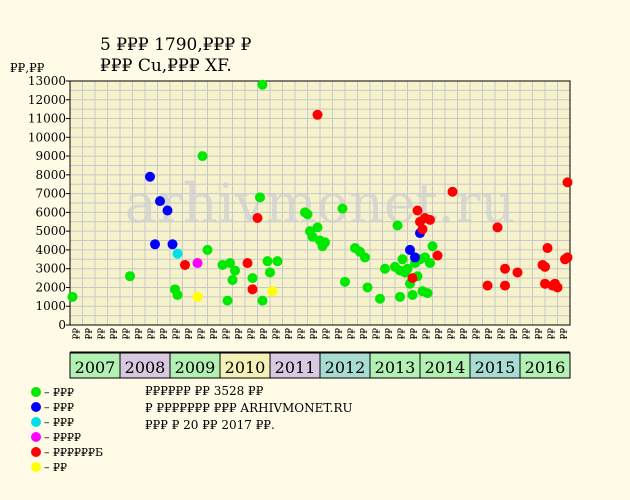 This screenshot has height=500, width=630. Describe the element at coordinates (195, 367) in the screenshot. I see `year-label: 2009` at that location.